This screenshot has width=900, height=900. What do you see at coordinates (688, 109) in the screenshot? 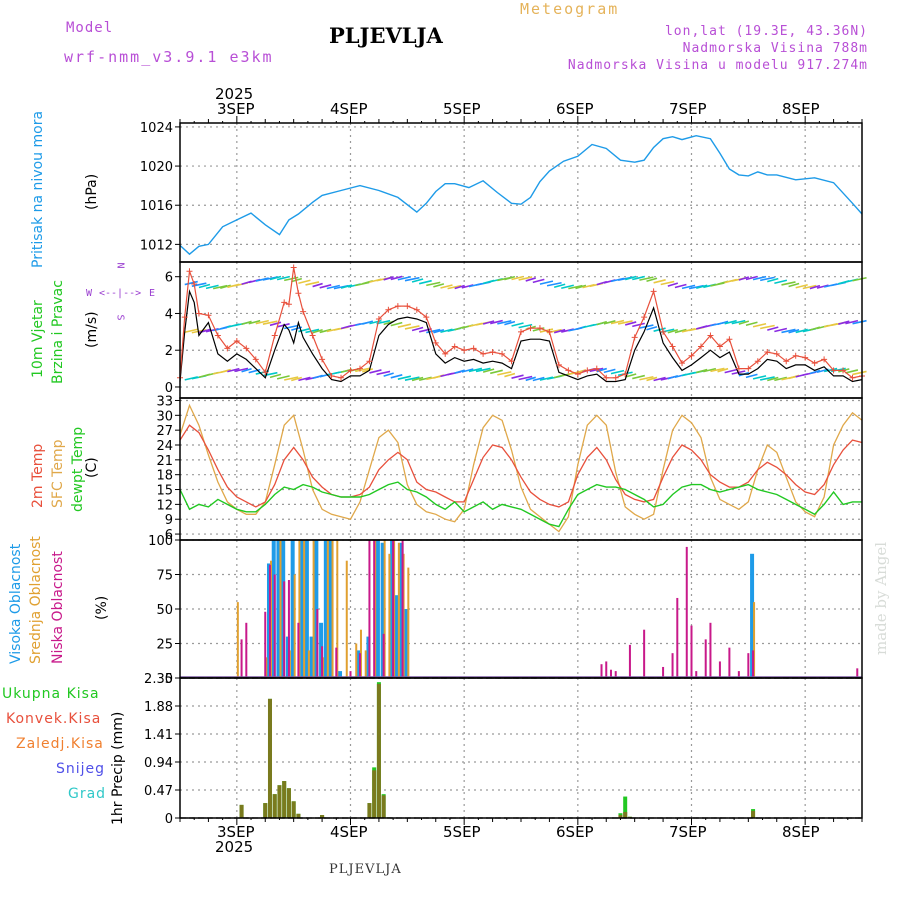
I see `day-label-top: 7SEP` at bounding box center [688, 109].